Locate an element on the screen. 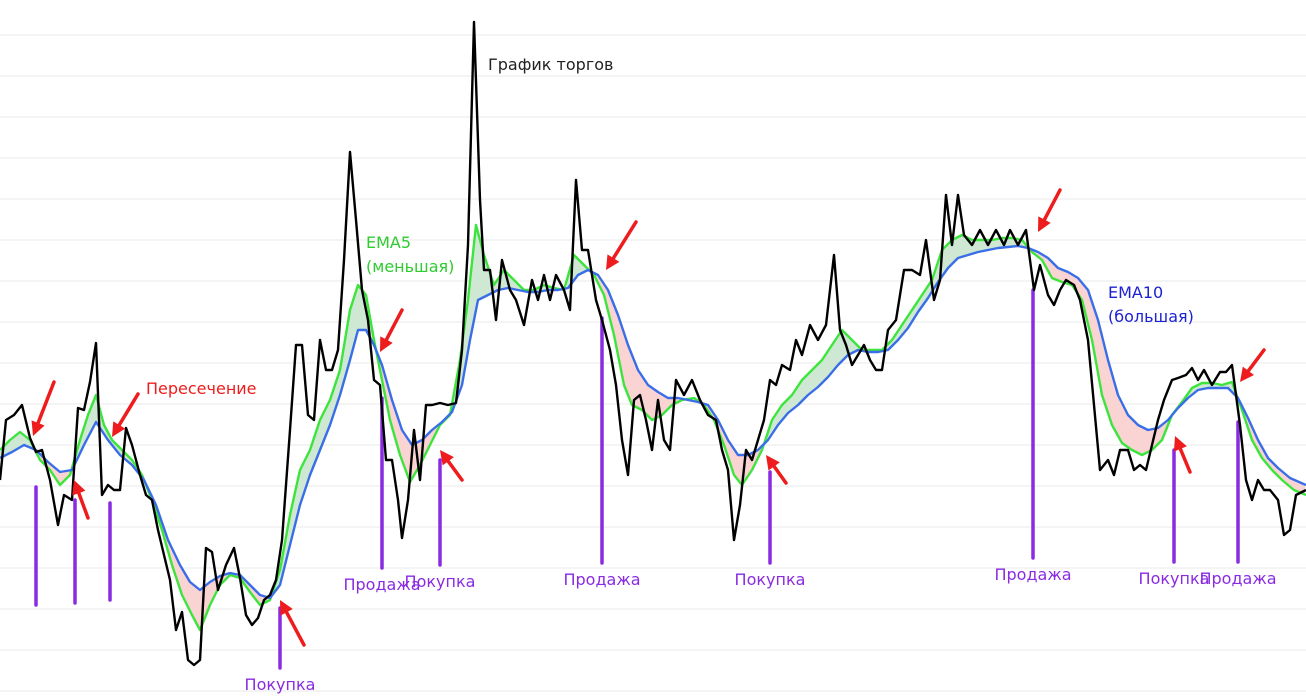  ema5-label-line2: (меньшая) is located at coordinates (410, 266).